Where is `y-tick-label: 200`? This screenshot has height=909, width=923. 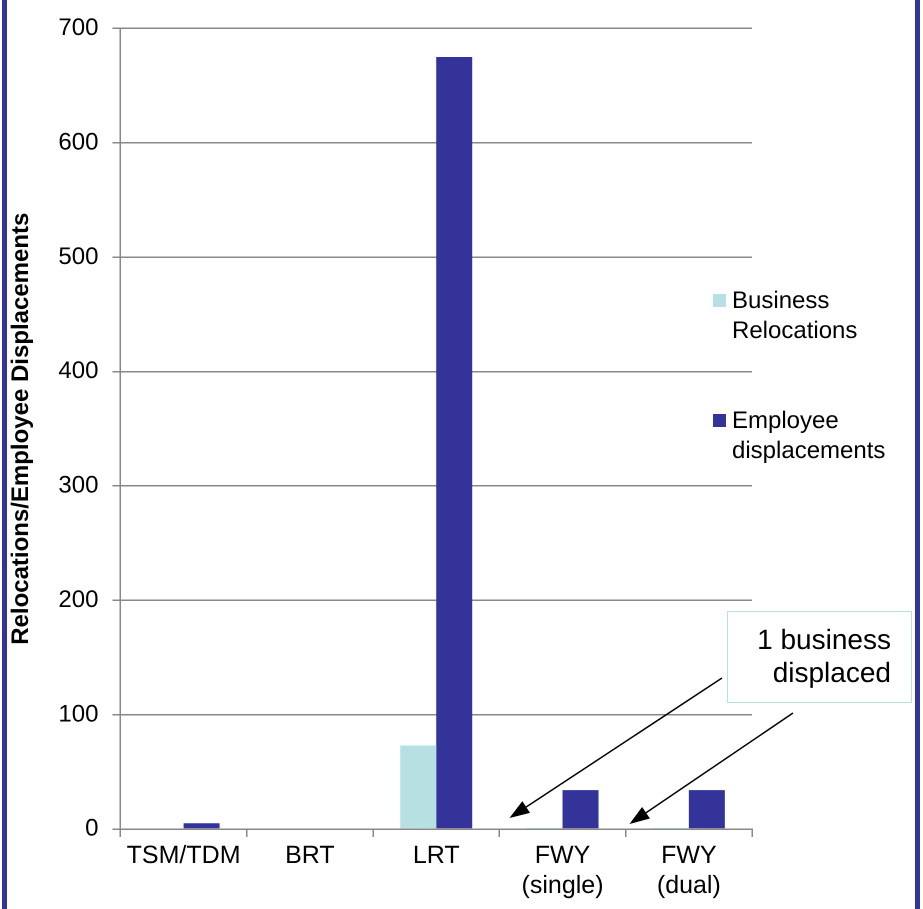
y-tick-label: 200 is located at coordinates (78, 599).